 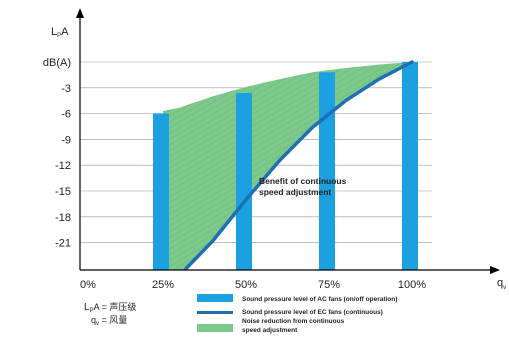 I want to click on y-tick-label-6: -18, so click(x=63, y=218).